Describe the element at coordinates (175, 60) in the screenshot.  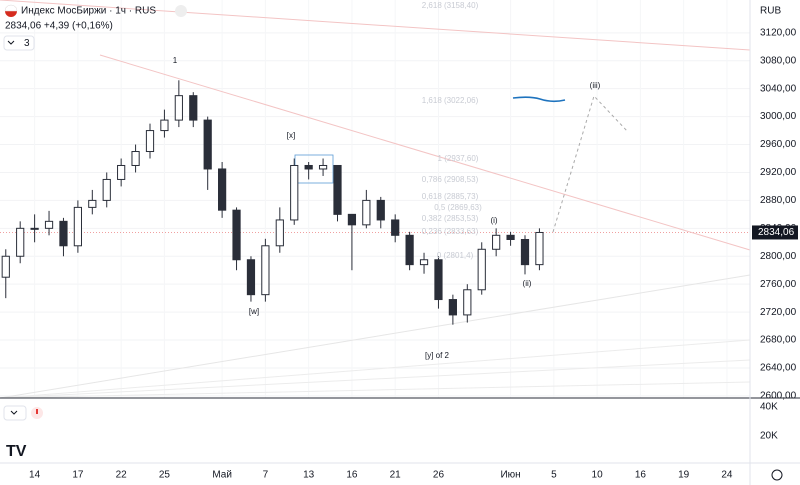
I see `wave-label: 1` at that location.